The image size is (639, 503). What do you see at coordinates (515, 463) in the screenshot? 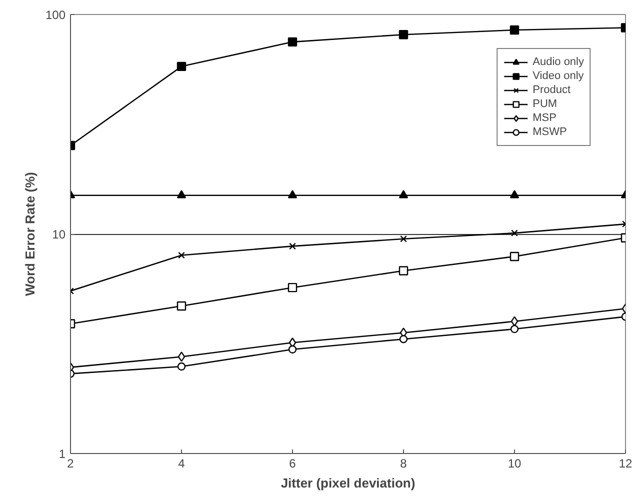
I see `x-tick-label: 10` at bounding box center [515, 463].